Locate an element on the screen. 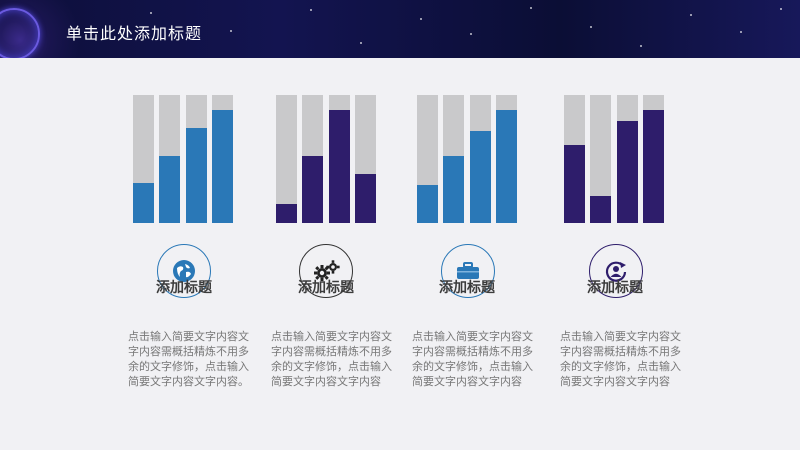  refresh-user-icon is located at coordinates (616, 271).